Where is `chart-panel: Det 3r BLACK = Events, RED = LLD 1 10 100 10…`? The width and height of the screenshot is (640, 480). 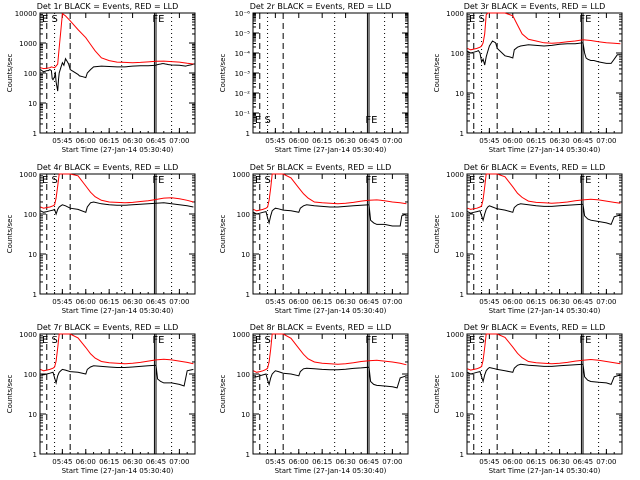
chart-panel: Det 3r BLACK = Events, RED = LLD 1 10 100 10… is located at coordinates (528, 78).